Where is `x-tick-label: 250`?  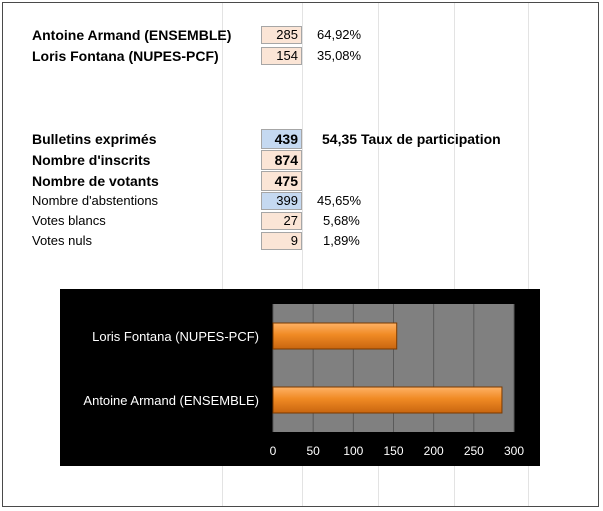
x-tick-label: 250 is located at coordinates (474, 451).